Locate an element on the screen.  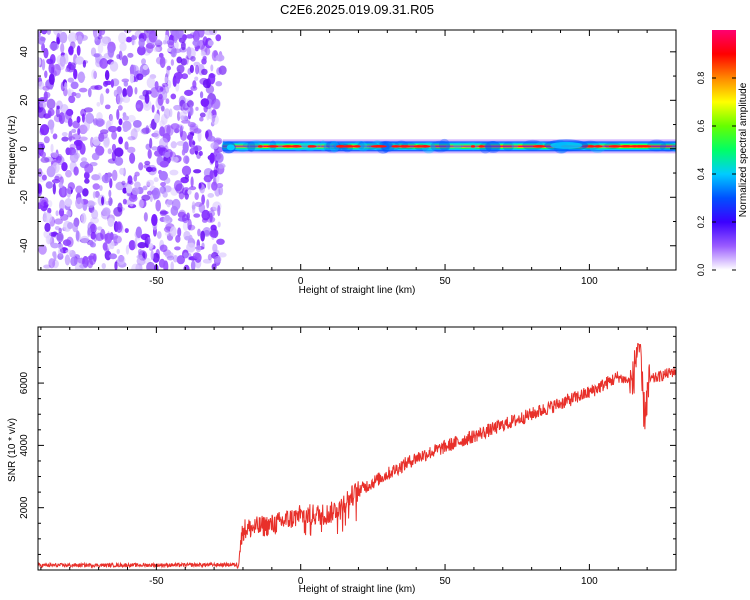
signal-wide-region-core is located at coordinates (566, 145).